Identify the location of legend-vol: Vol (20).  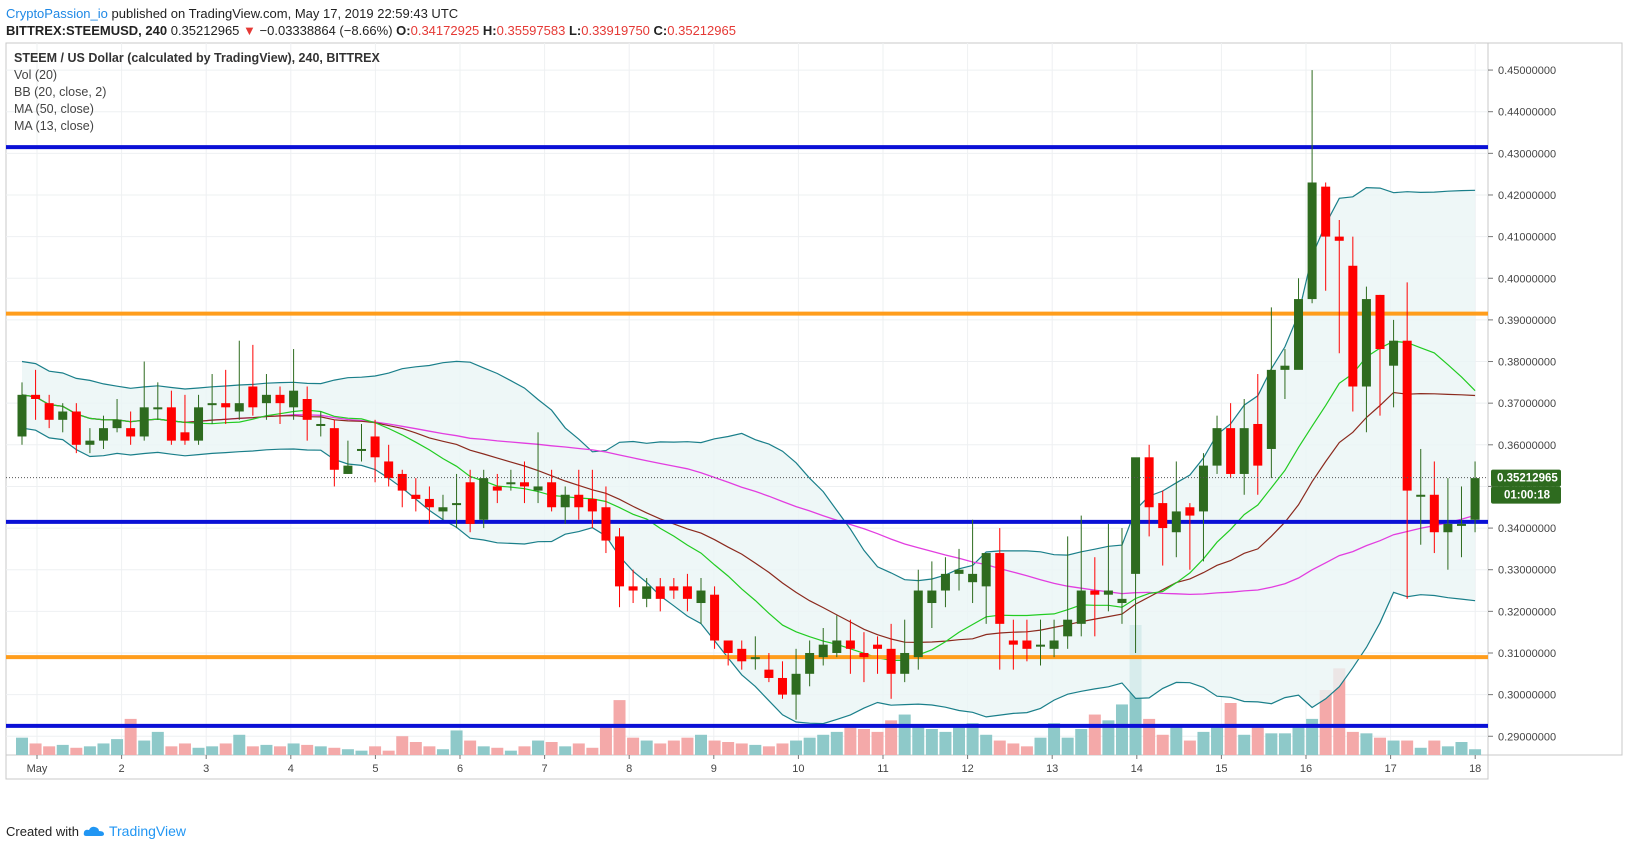
(35, 75).